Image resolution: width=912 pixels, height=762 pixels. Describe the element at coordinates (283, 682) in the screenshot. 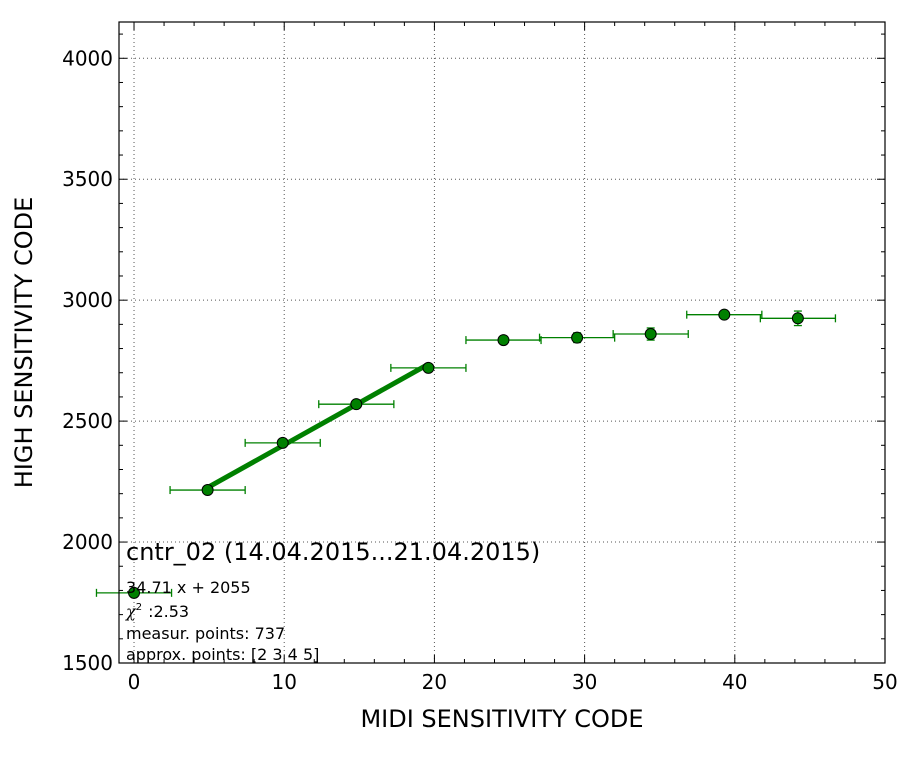

I see `x-tick-label: 10` at that location.